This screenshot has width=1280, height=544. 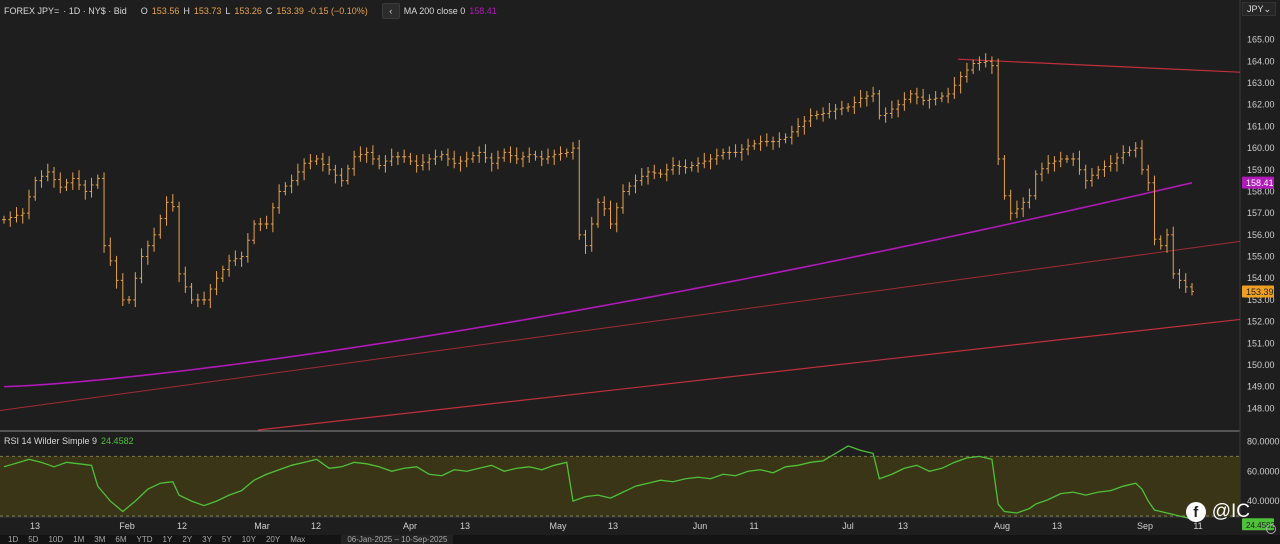 What do you see at coordinates (121, 539) in the screenshot?
I see `range-button-6m: 6M` at bounding box center [121, 539].